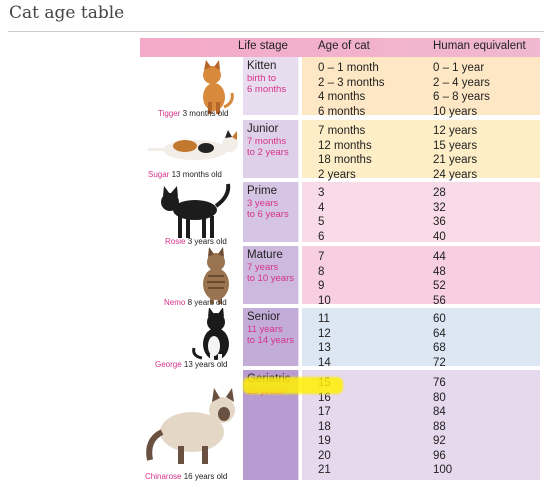 The height and width of the screenshot is (491, 544). Describe the element at coordinates (321, 222) in the screenshot. I see `cat-age-value: 5` at that location.